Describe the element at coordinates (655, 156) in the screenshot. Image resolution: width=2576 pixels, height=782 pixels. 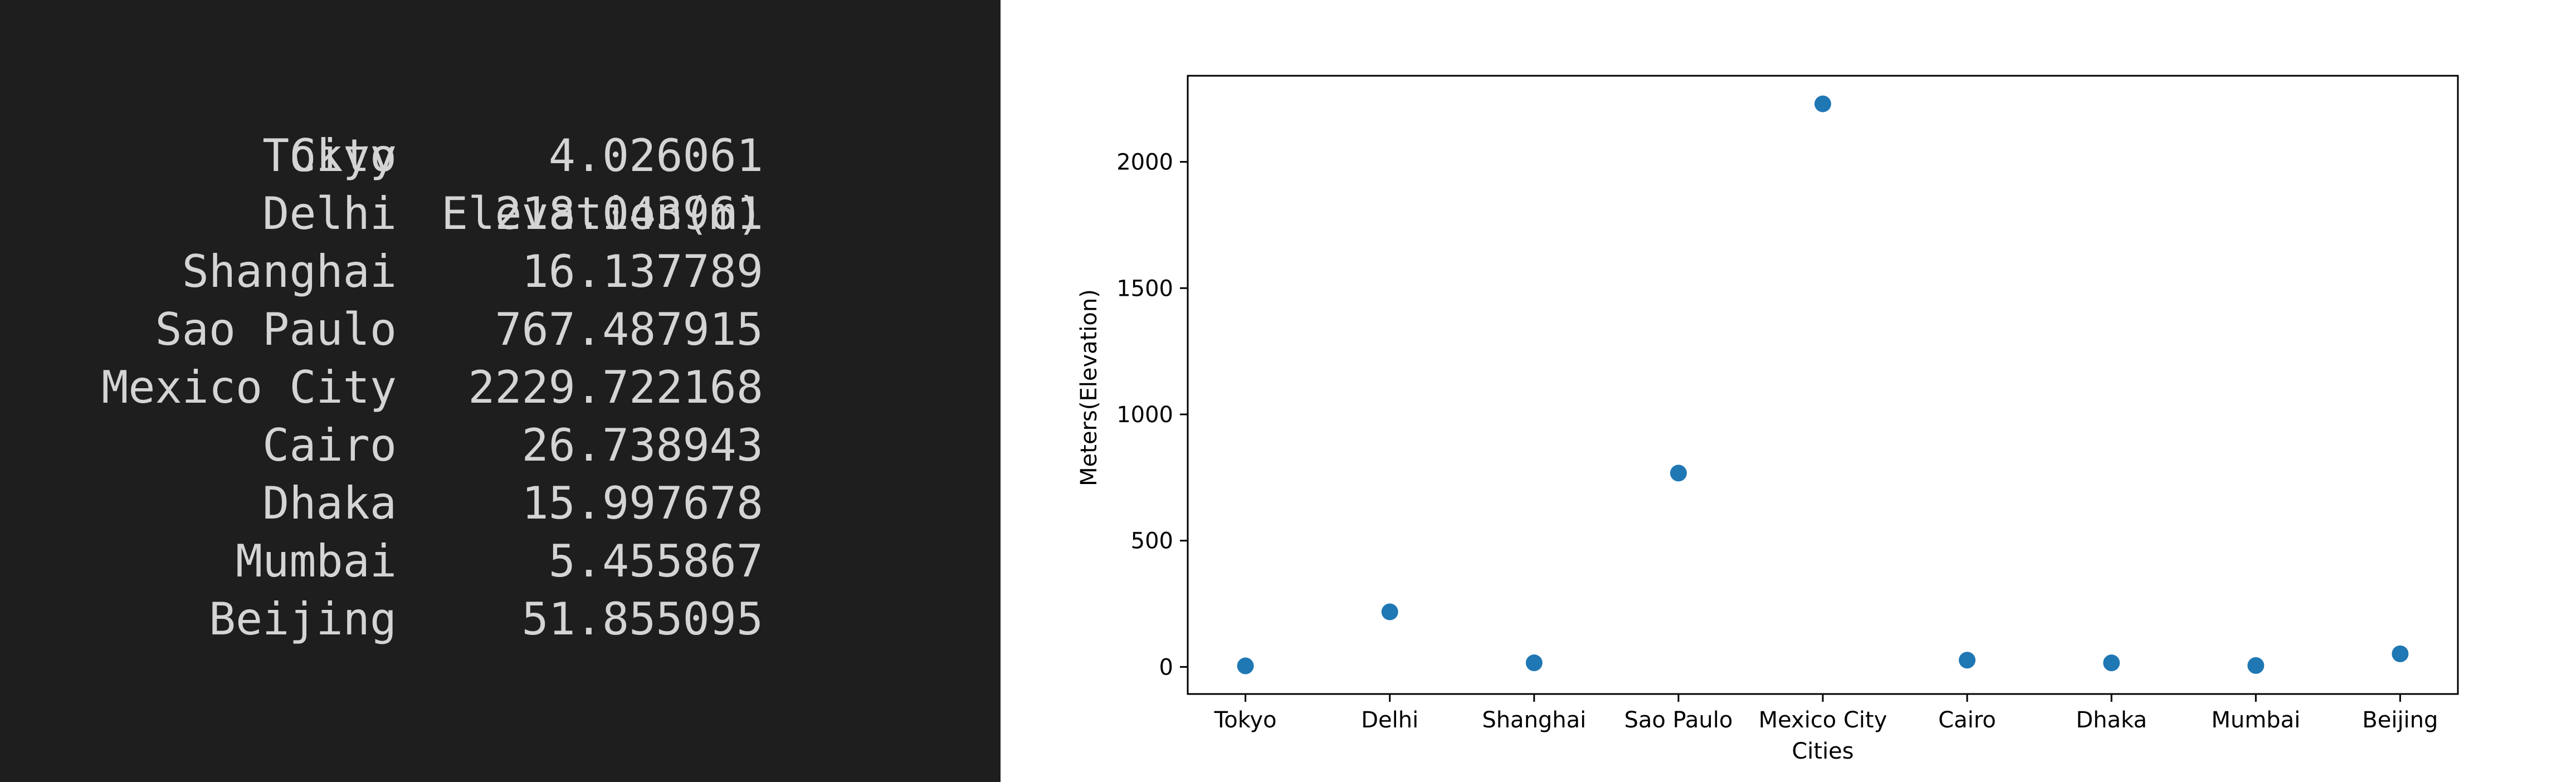
I see `table-cell-elevation: 4.026061` at that location.